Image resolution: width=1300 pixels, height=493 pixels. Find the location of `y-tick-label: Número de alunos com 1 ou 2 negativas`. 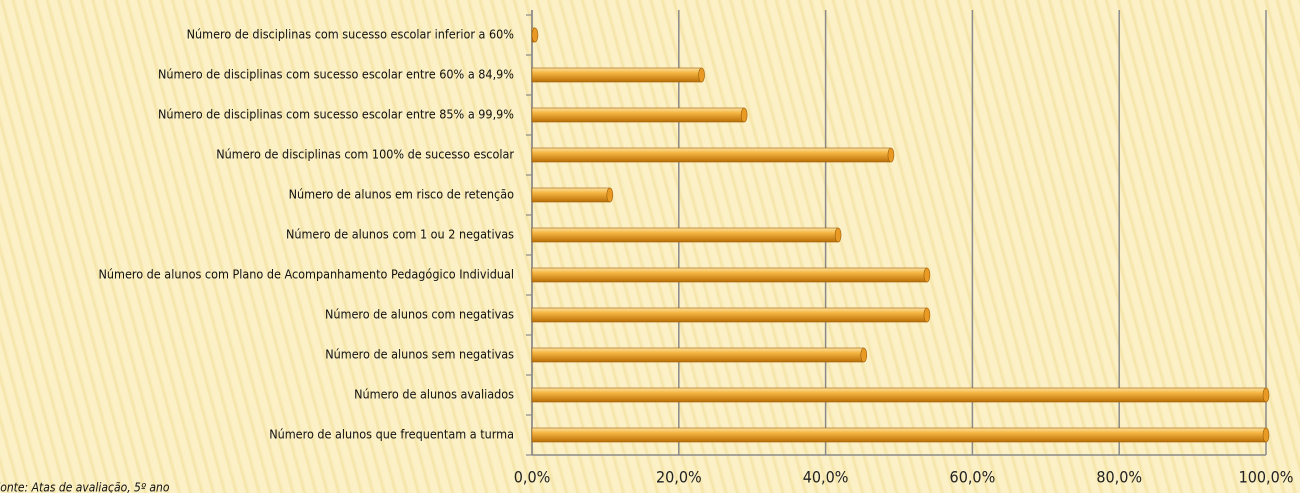

y-tick-label: Número de alunos com 1 ou 2 negativas is located at coordinates (400, 234).